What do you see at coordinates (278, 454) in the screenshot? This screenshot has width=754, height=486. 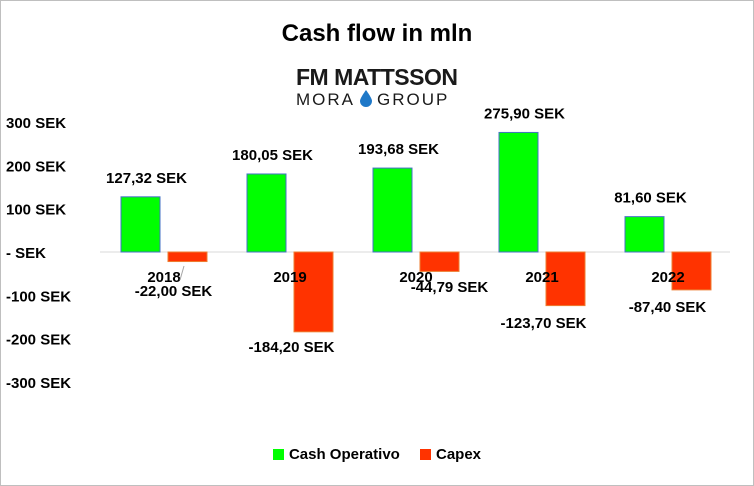 I see `legend-swatch-cash-operativo` at bounding box center [278, 454].